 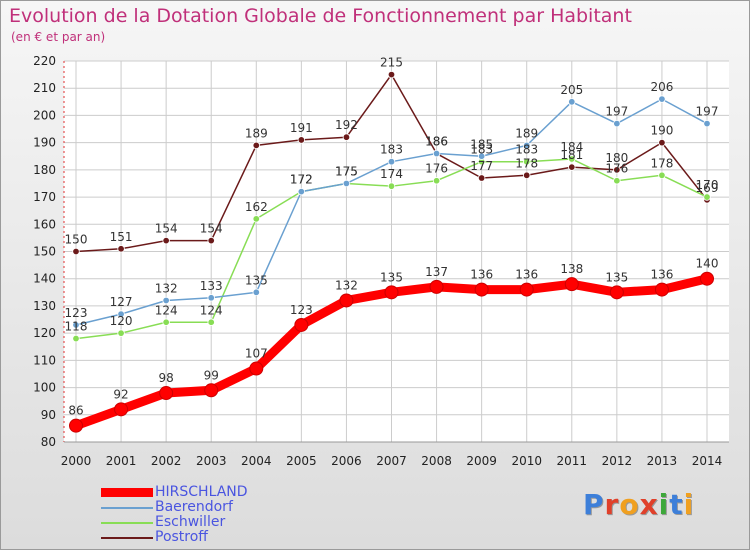 I want to click on data-label-postroff: 178, so click(x=526, y=163).